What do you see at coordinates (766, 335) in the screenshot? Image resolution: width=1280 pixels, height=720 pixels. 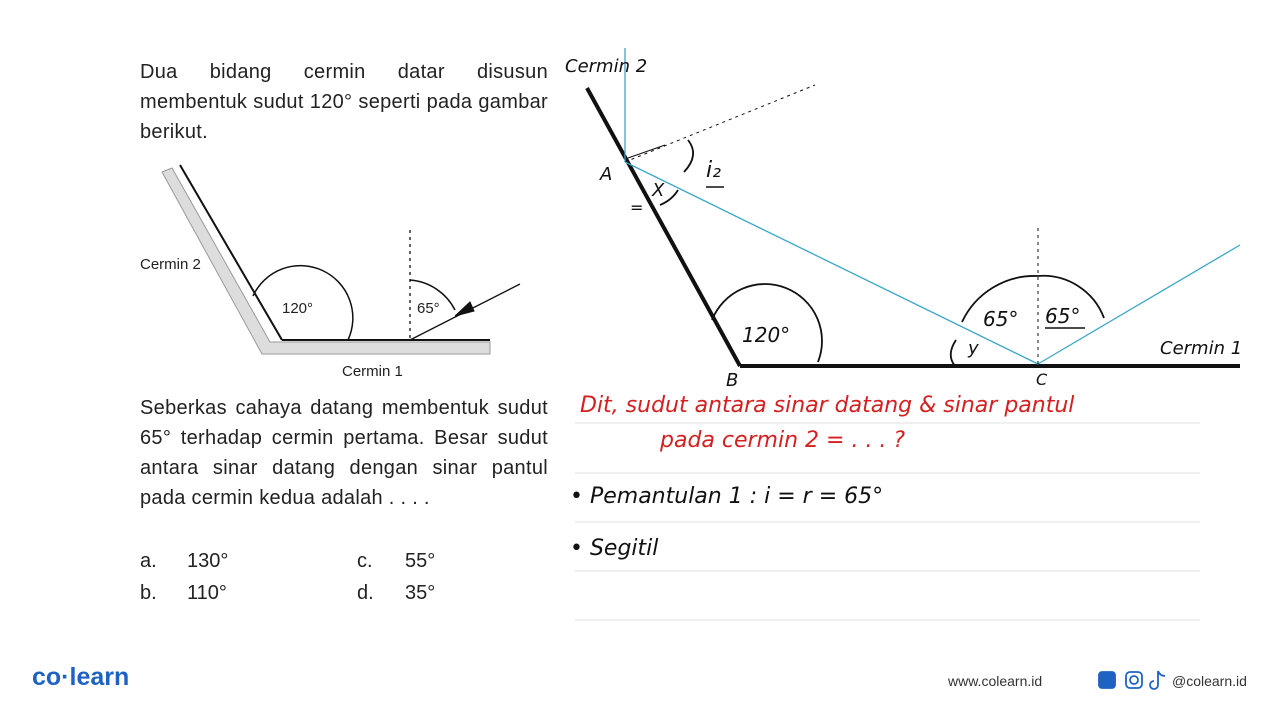 I see `sketch-angle: 120°` at bounding box center [766, 335].